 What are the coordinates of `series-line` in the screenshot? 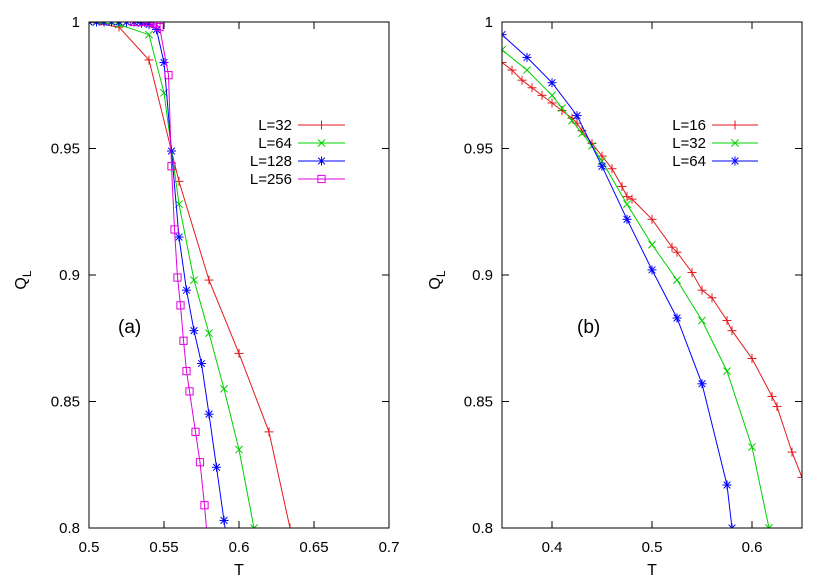 It's located at (170, 275).